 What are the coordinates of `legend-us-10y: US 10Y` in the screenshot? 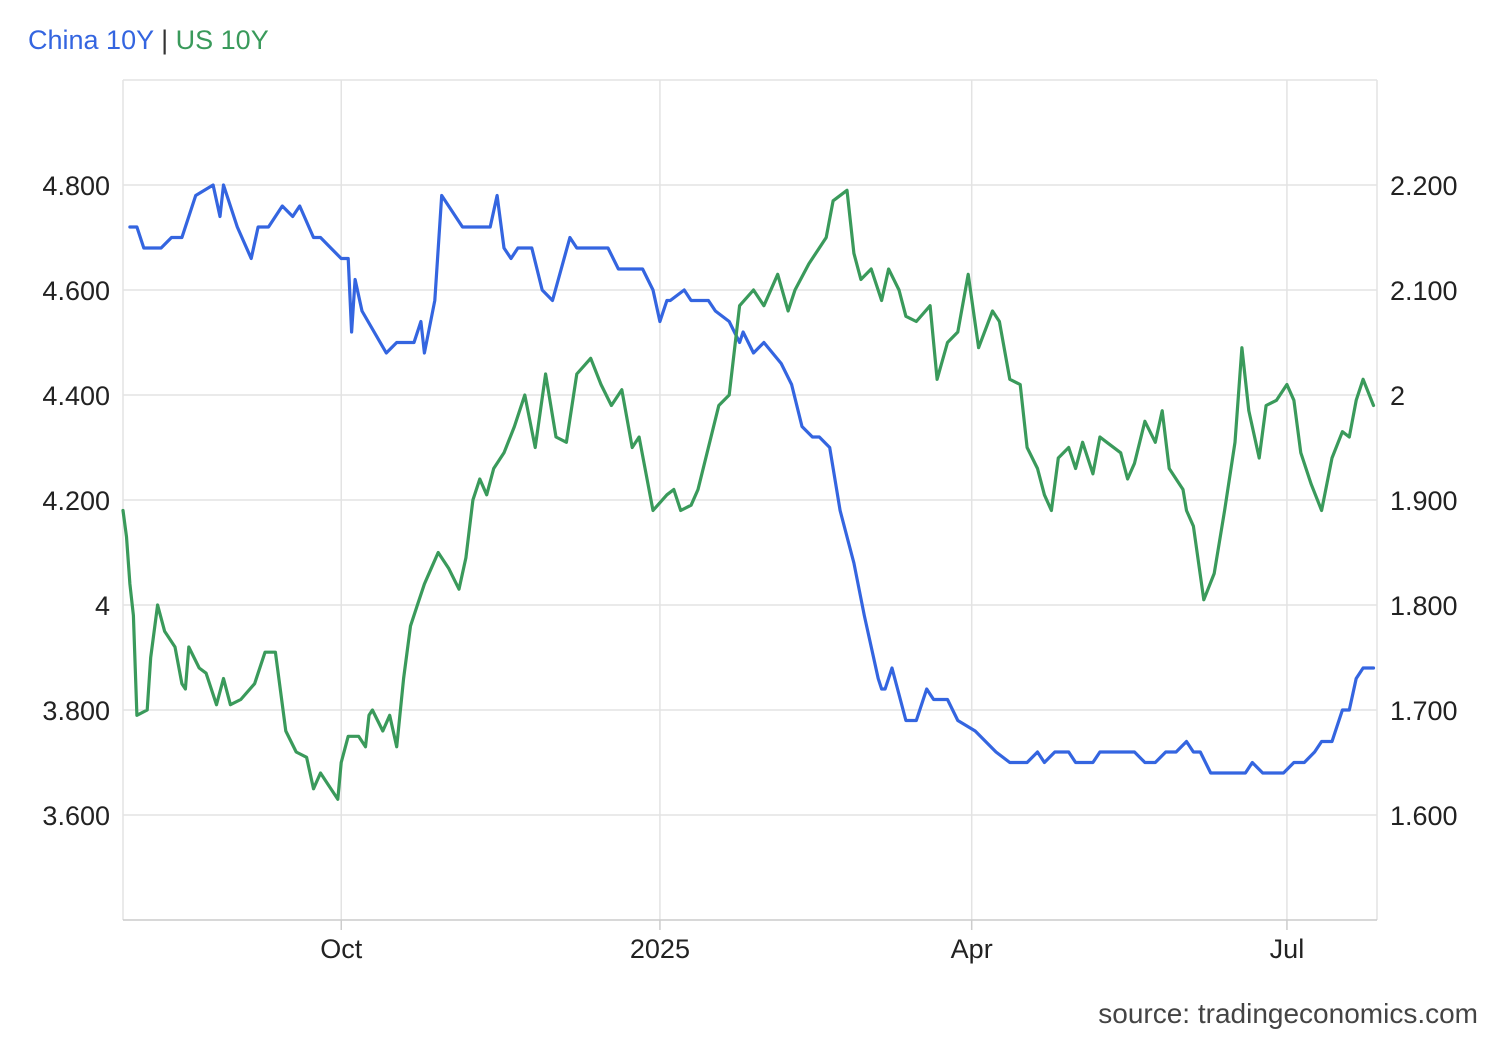 It's located at (222, 40).